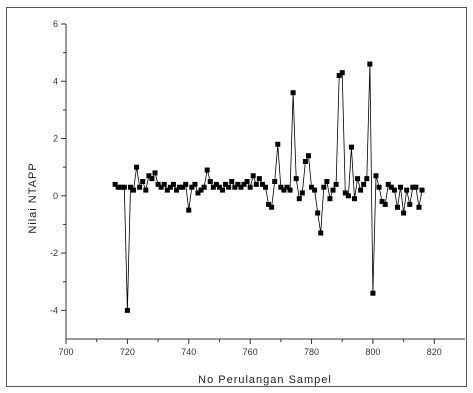 This screenshot has height=393, width=473. What do you see at coordinates (372, 352) in the screenshot?
I see `x-tick-label: 800` at bounding box center [372, 352].